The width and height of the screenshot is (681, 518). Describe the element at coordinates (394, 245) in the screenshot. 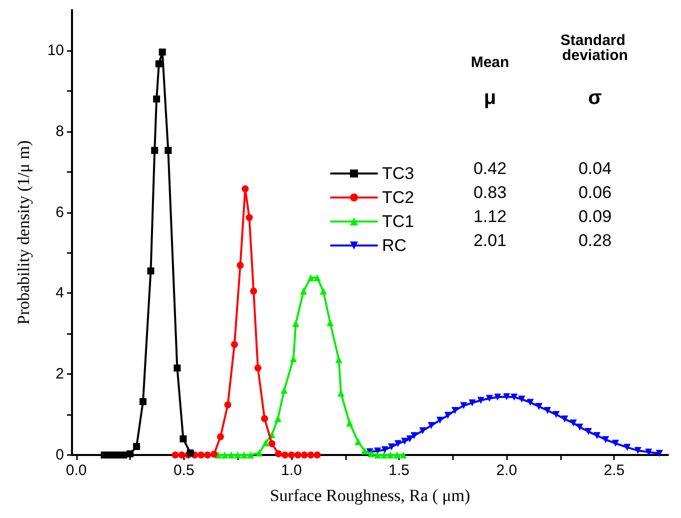

I see `legend-label: RC` at that location.